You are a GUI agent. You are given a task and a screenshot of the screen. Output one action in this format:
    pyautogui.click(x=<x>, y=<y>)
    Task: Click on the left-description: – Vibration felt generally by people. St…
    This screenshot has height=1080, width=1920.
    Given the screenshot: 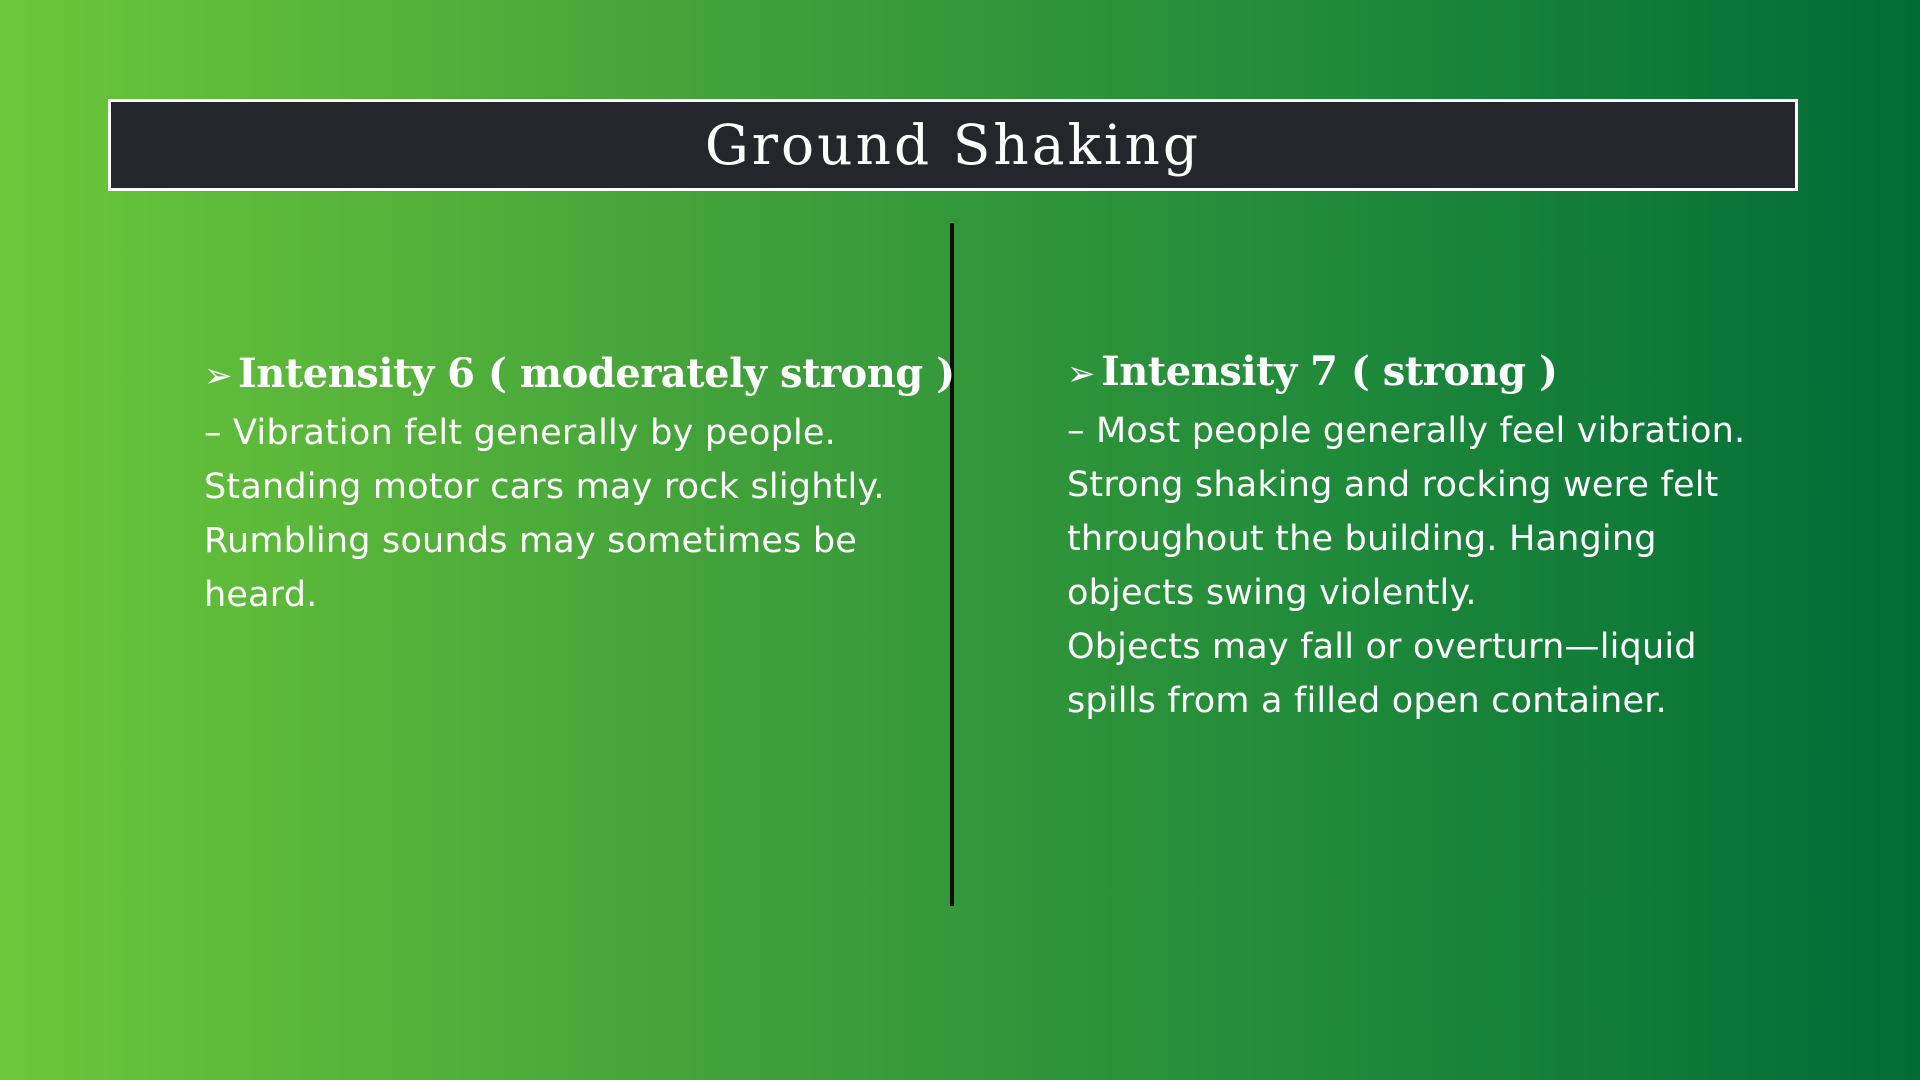 What is the action you would take?
    pyautogui.click(x=564, y=514)
    